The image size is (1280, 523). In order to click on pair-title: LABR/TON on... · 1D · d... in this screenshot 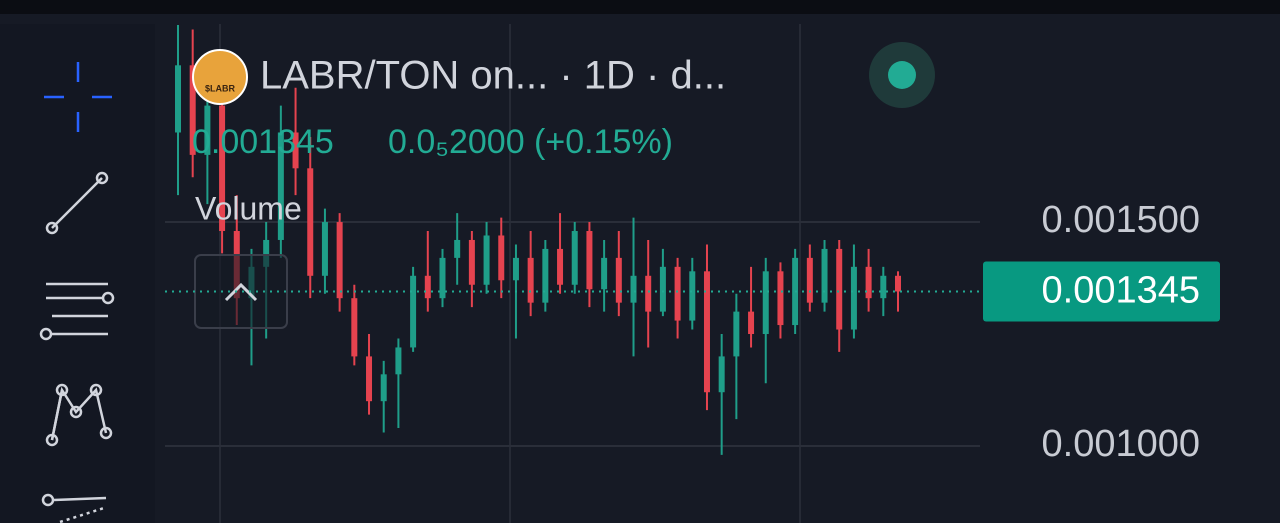, I will do `click(493, 76)`.